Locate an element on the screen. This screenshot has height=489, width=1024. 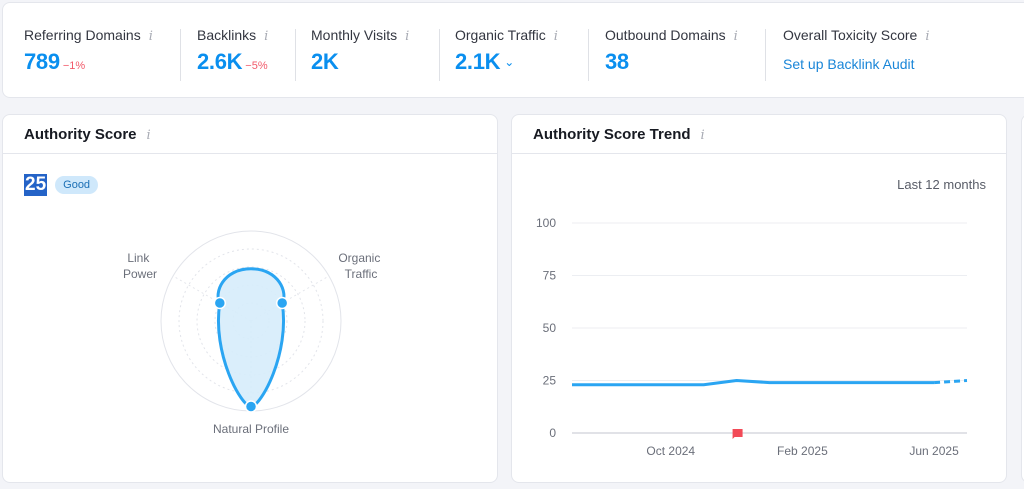
x-tick-label: Feb 2025 is located at coordinates (802, 451).